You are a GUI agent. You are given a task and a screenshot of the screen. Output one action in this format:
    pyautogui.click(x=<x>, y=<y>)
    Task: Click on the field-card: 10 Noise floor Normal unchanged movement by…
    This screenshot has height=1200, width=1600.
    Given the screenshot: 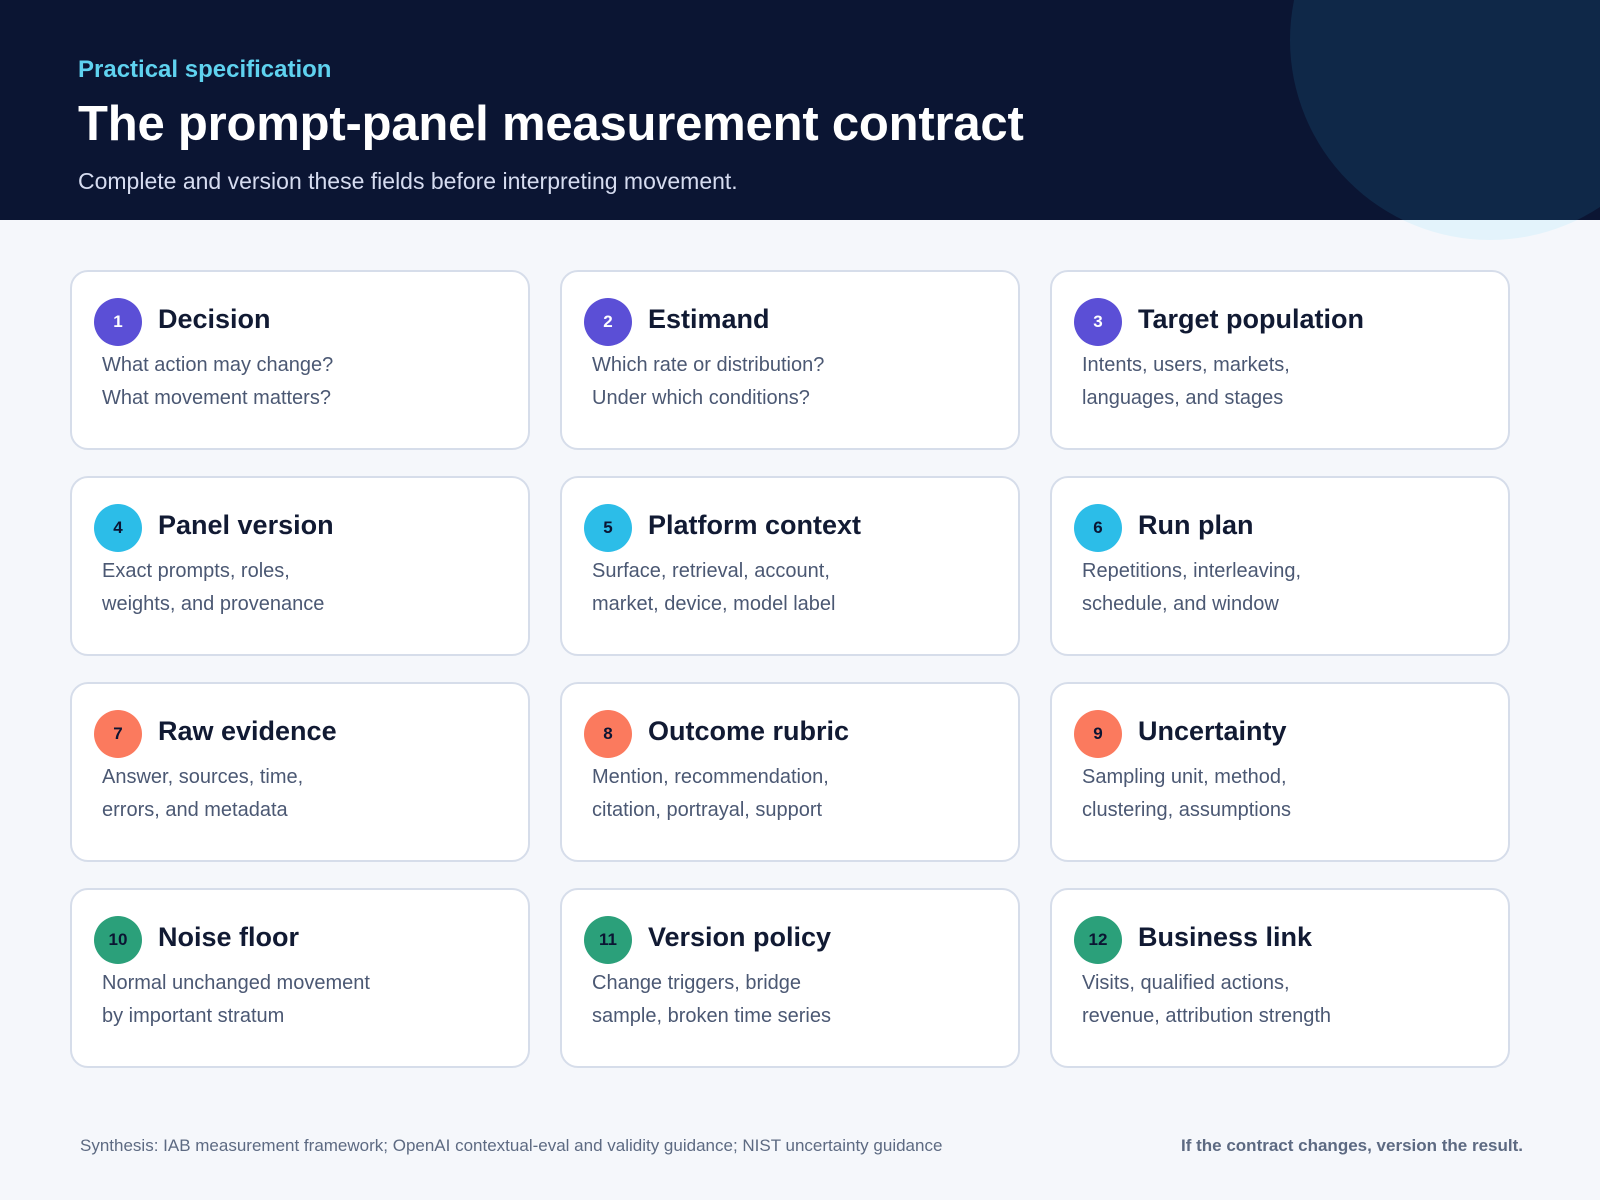 What is the action you would take?
    pyautogui.click(x=300, y=978)
    